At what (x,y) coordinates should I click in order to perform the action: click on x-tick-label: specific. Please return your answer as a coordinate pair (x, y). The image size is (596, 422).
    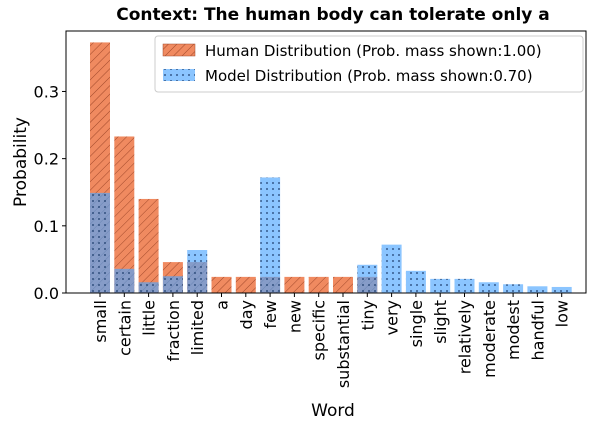
    Looking at the image, I should click on (319, 330).